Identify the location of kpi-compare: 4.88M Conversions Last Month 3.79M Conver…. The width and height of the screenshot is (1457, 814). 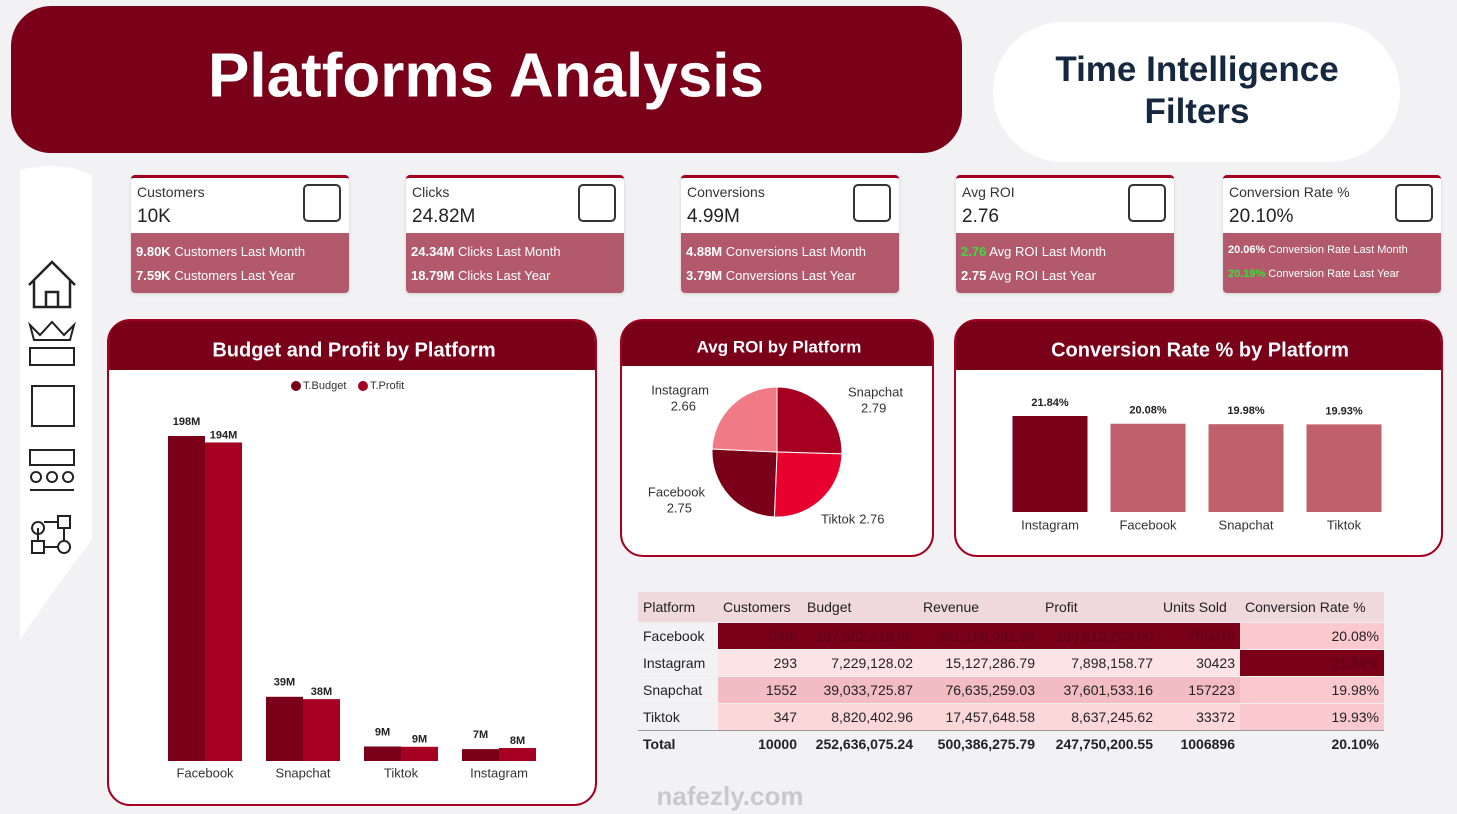
(790, 263).